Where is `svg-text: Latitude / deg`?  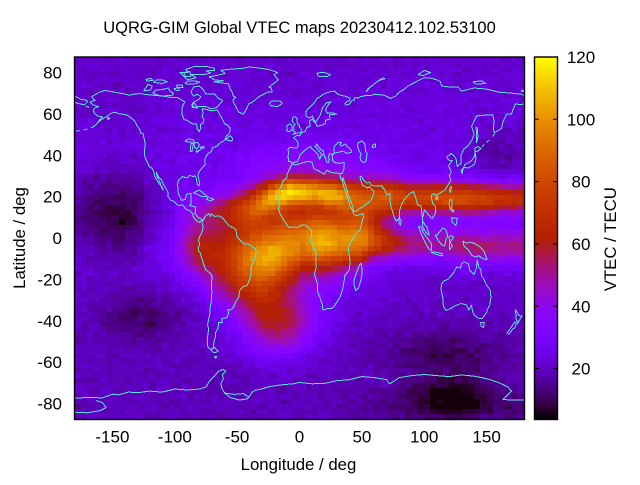 svg-text: Latitude / deg is located at coordinates (19, 238).